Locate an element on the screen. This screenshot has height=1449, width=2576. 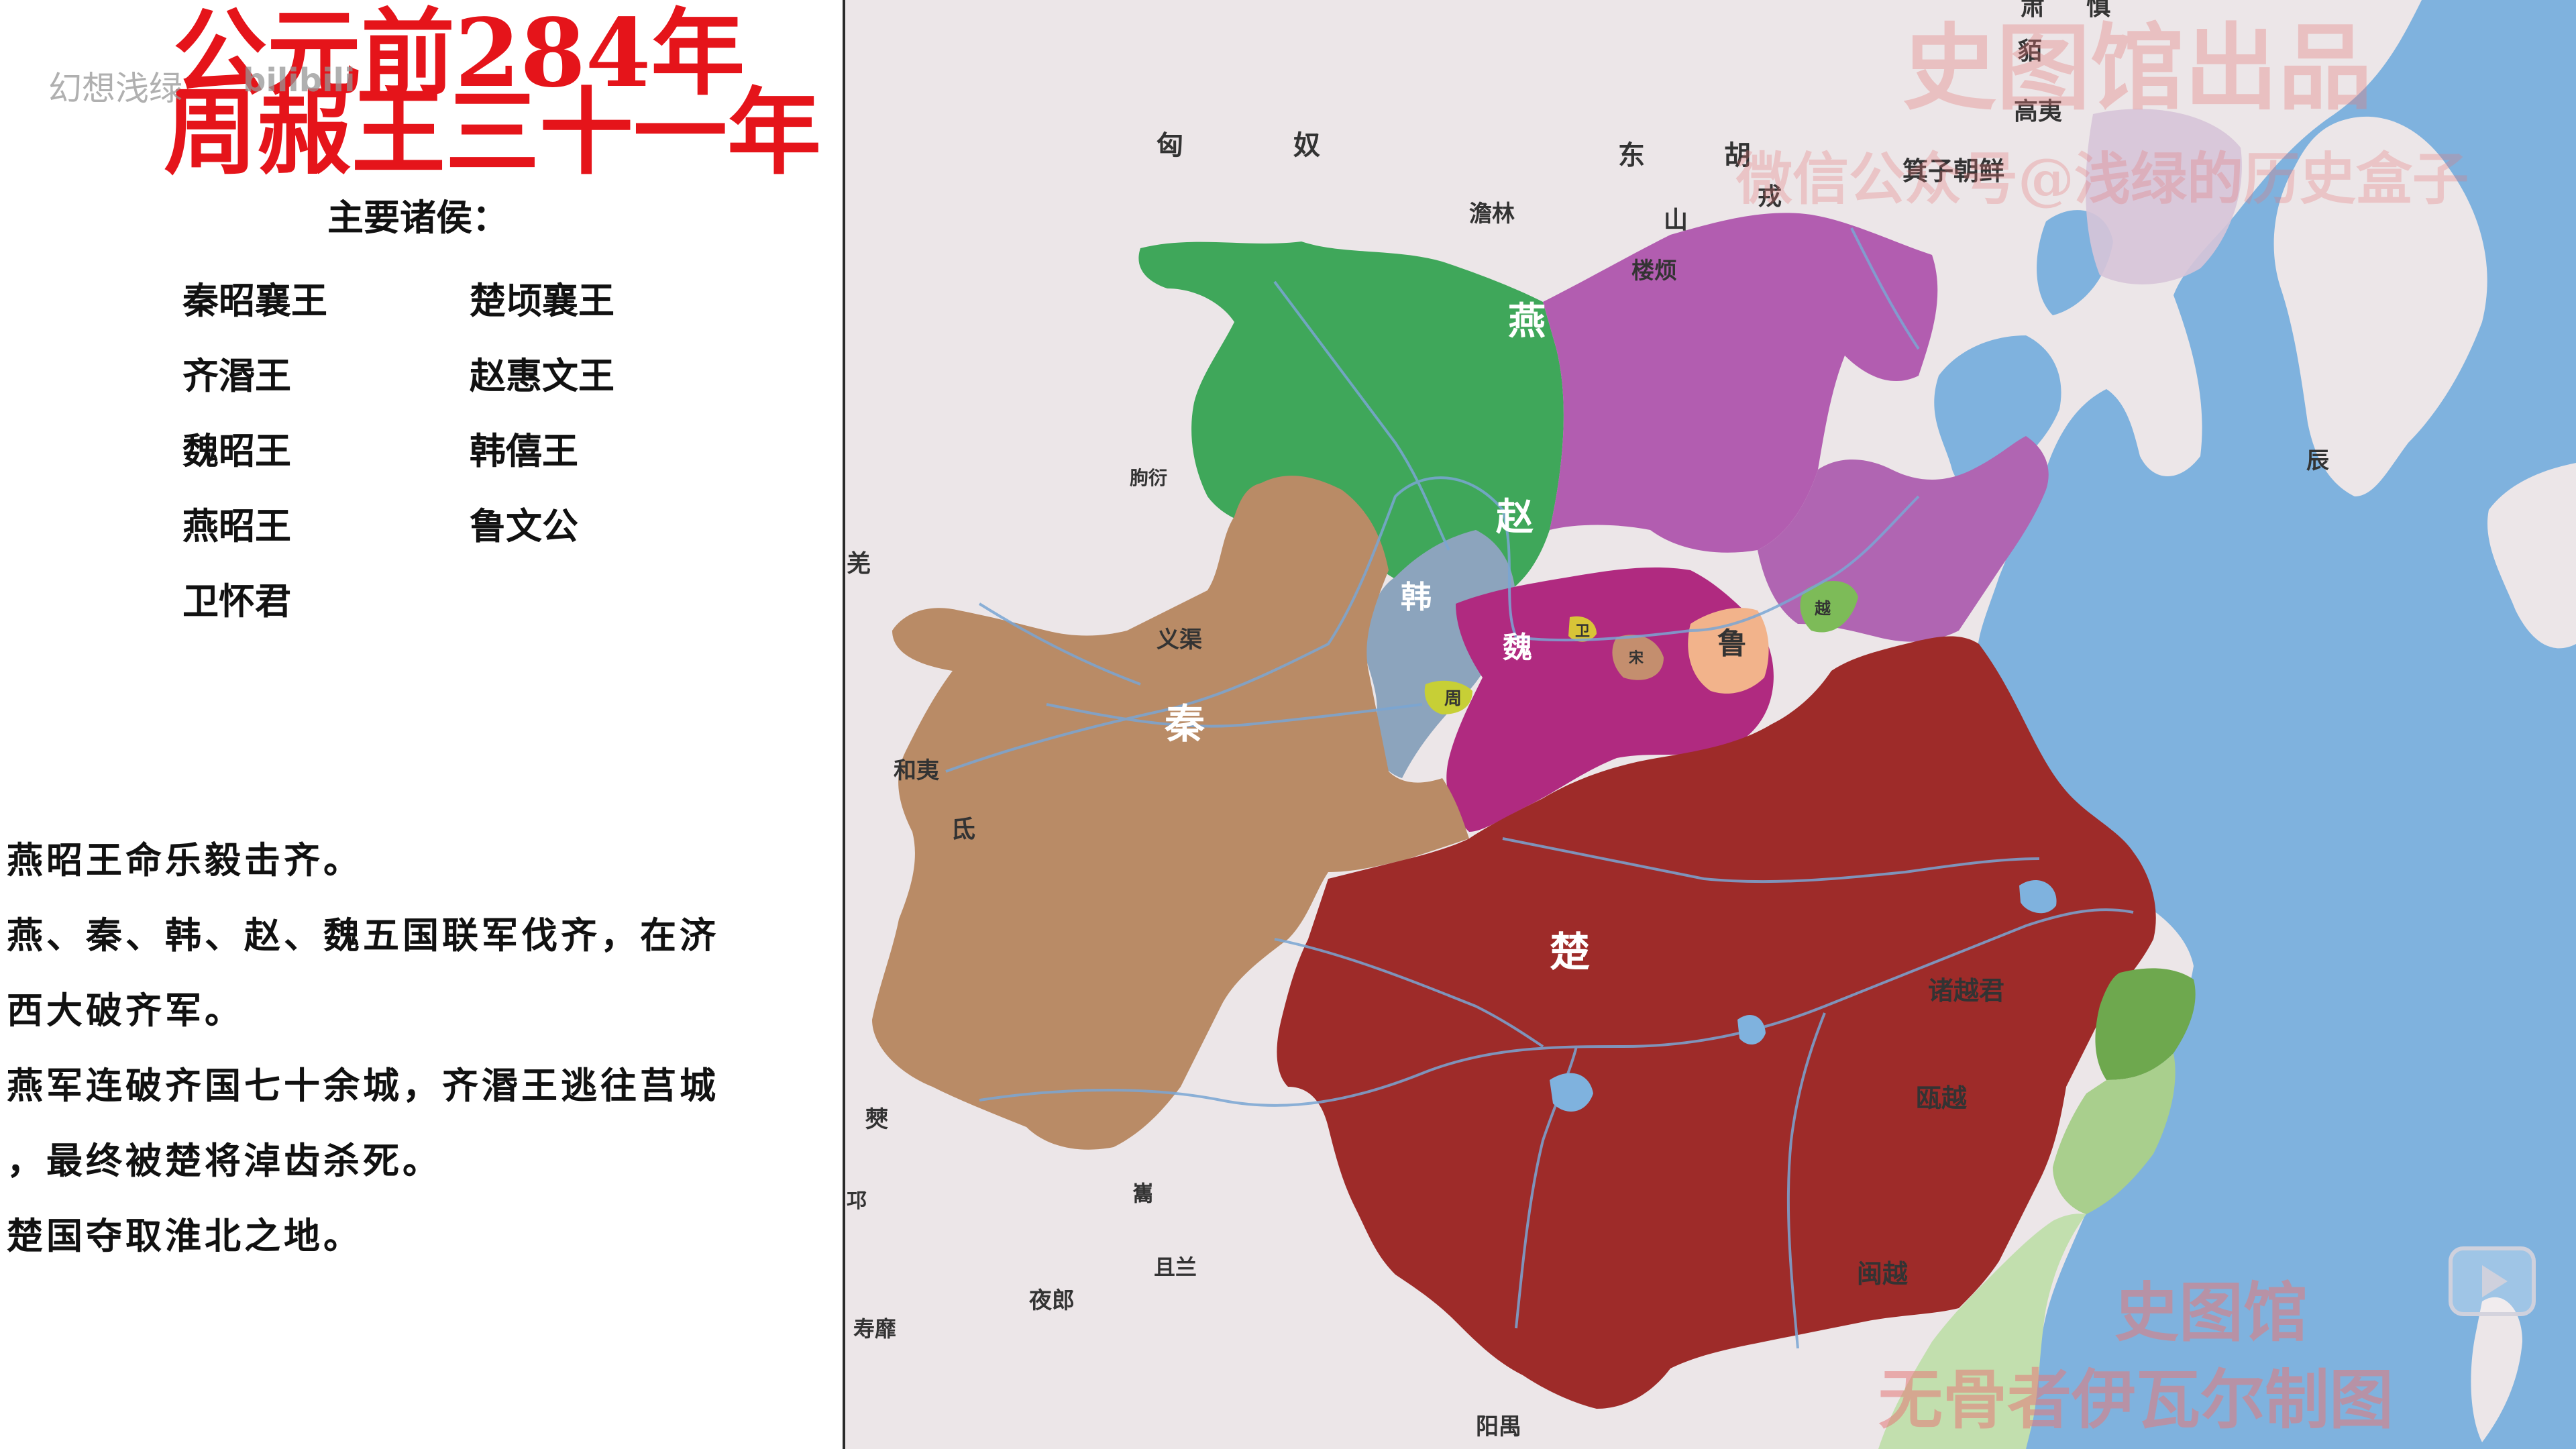
gan-river is located at coordinates (1806, 1180).